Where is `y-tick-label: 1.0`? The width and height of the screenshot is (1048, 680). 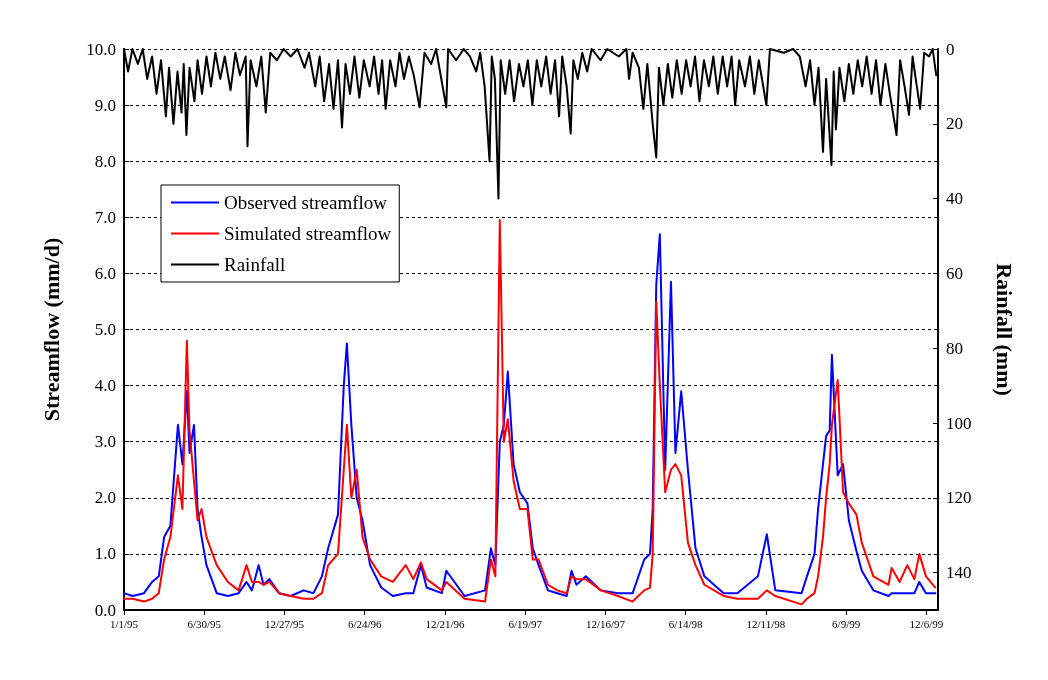 y-tick-label: 1.0 is located at coordinates (105, 554).